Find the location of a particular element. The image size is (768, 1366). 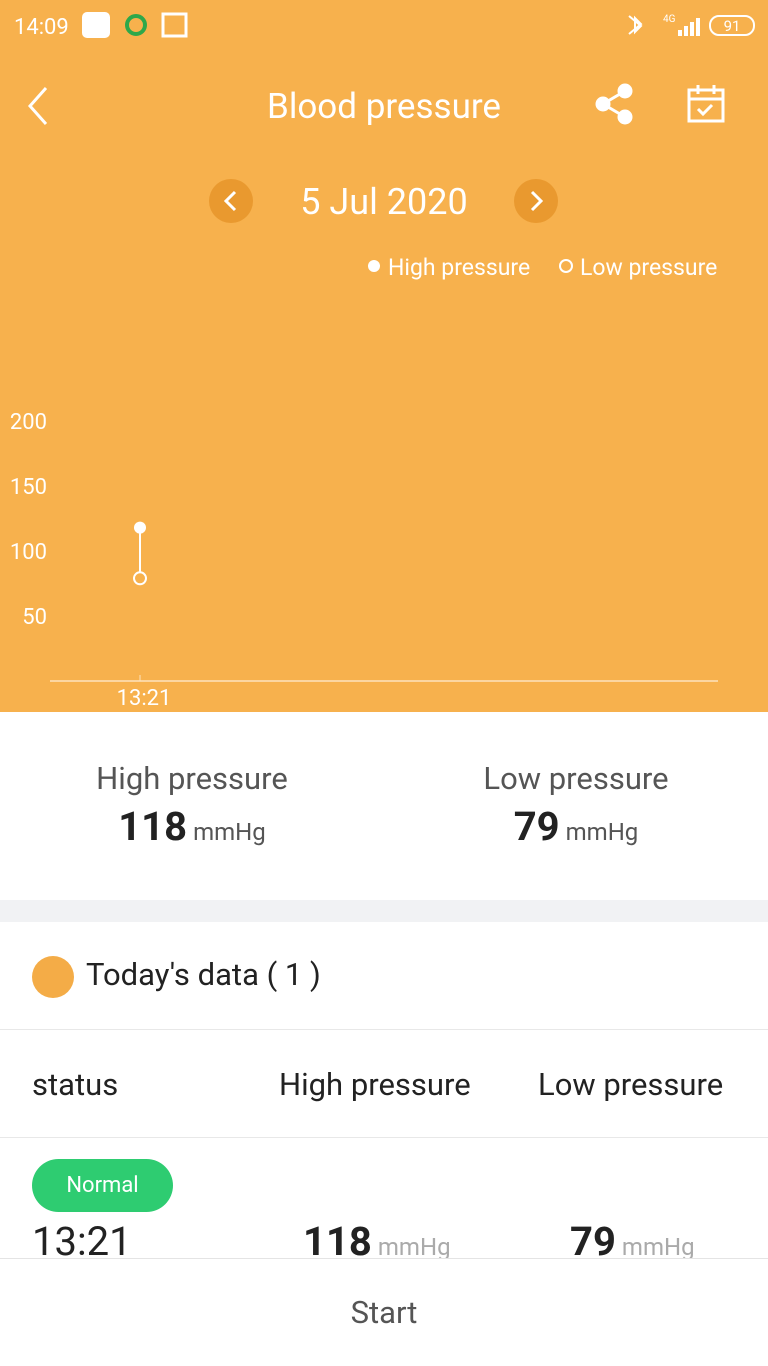

battery-icon is located at coordinates (732, 25).